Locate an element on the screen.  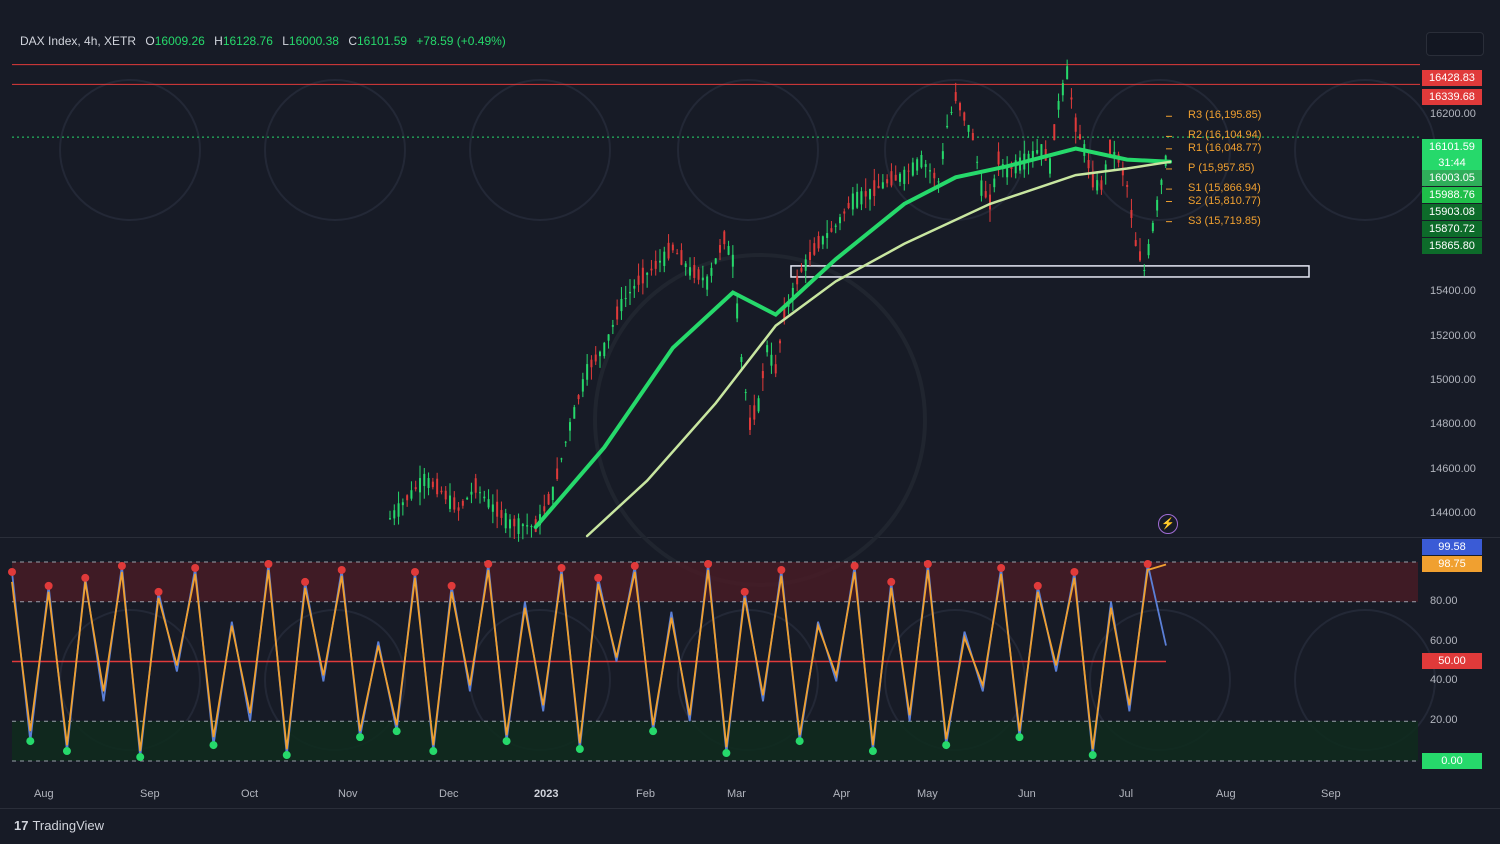
x-tick-label: 2023 is located at coordinates (546, 794).